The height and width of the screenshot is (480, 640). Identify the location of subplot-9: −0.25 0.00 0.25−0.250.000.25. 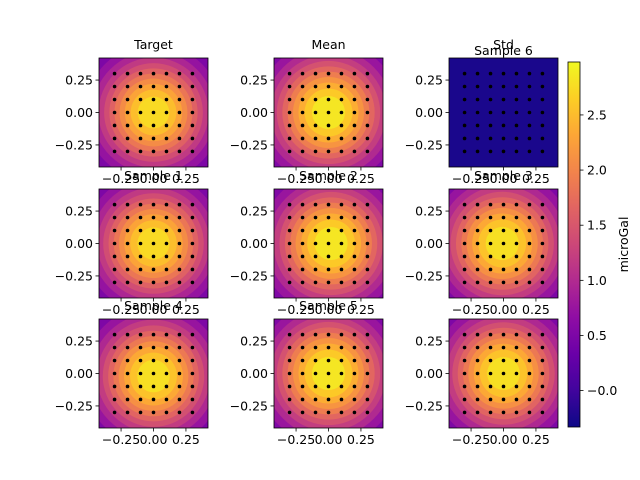
(482, 382).